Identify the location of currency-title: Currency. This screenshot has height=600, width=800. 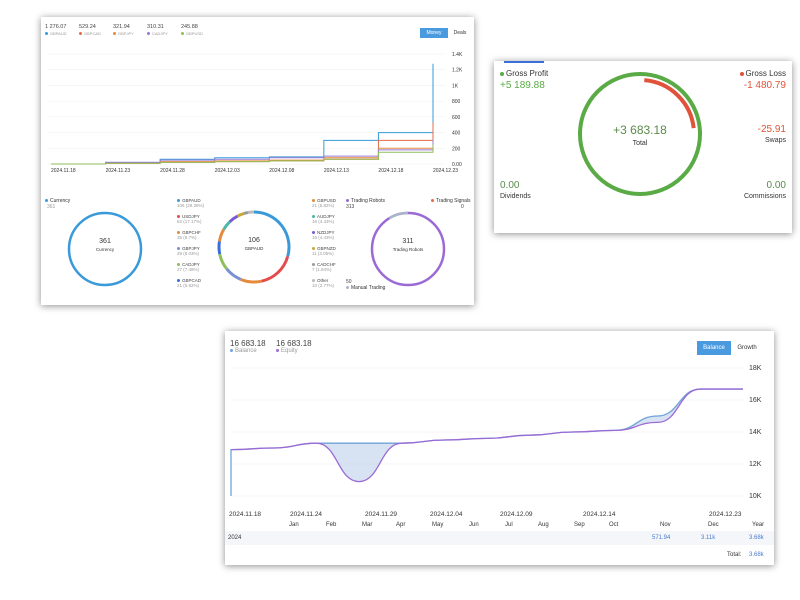
(60, 201).